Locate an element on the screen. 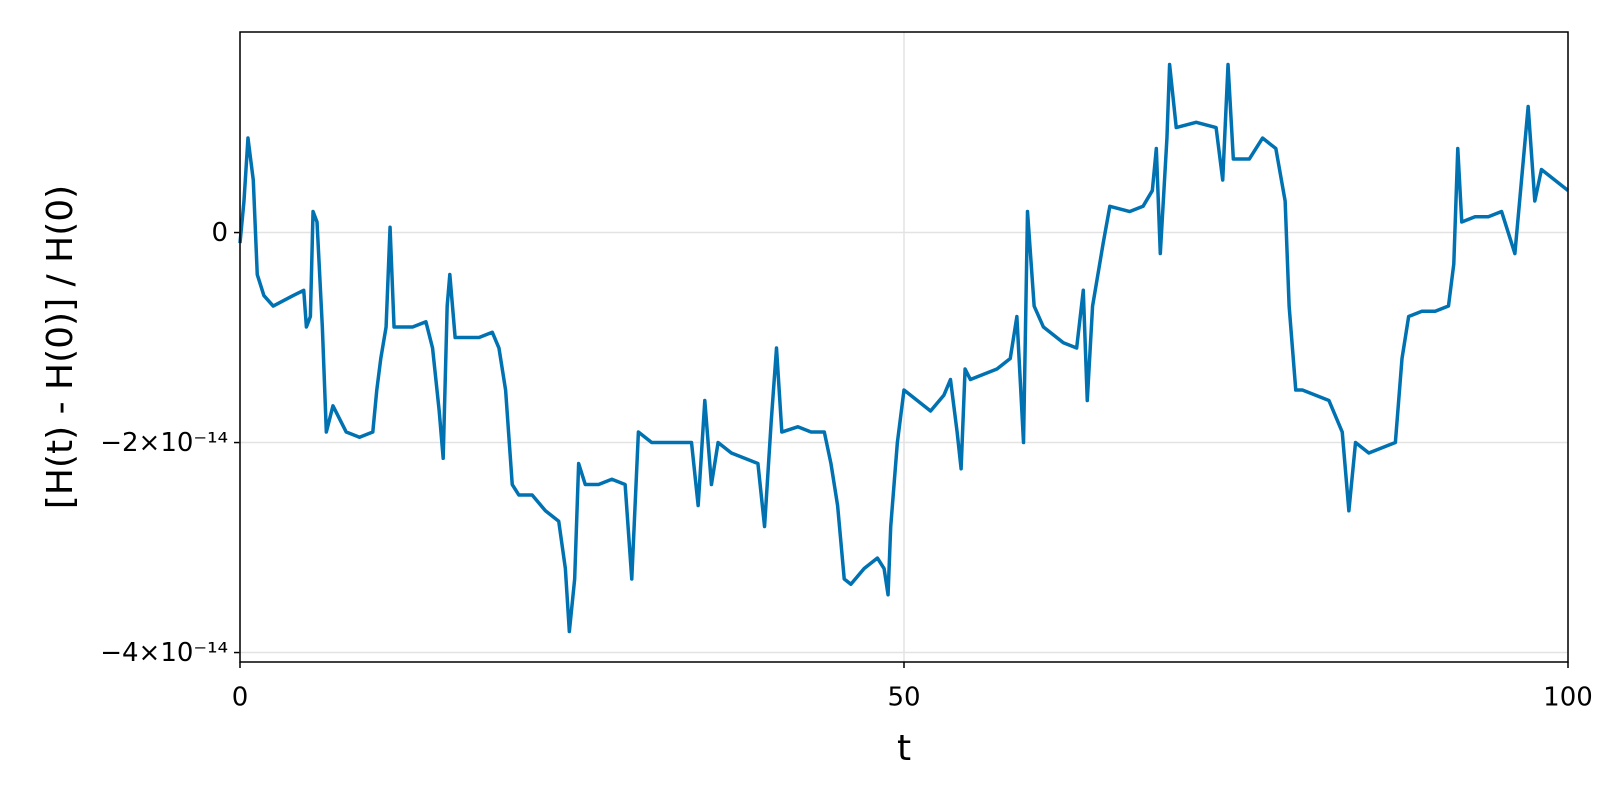  x-axis-title: t is located at coordinates (904, 748).